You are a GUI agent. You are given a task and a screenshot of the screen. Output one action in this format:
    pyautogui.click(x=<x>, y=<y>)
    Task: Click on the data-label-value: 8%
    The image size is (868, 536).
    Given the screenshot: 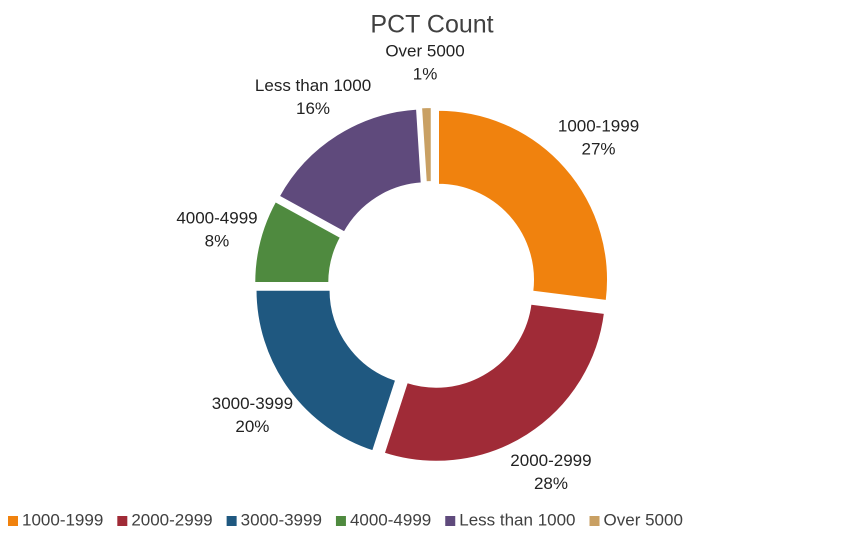 What is the action you would take?
    pyautogui.click(x=217, y=240)
    